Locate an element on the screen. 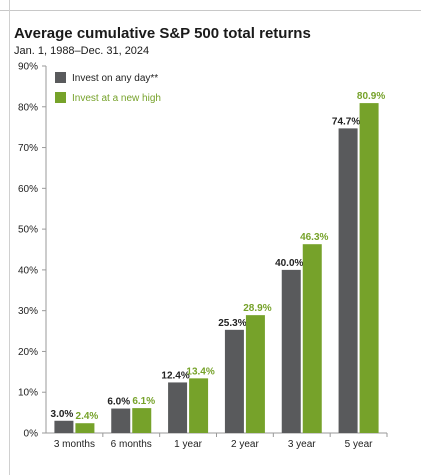 The width and height of the screenshot is (421, 475). legend-swatch-any-day is located at coordinates (60, 77).